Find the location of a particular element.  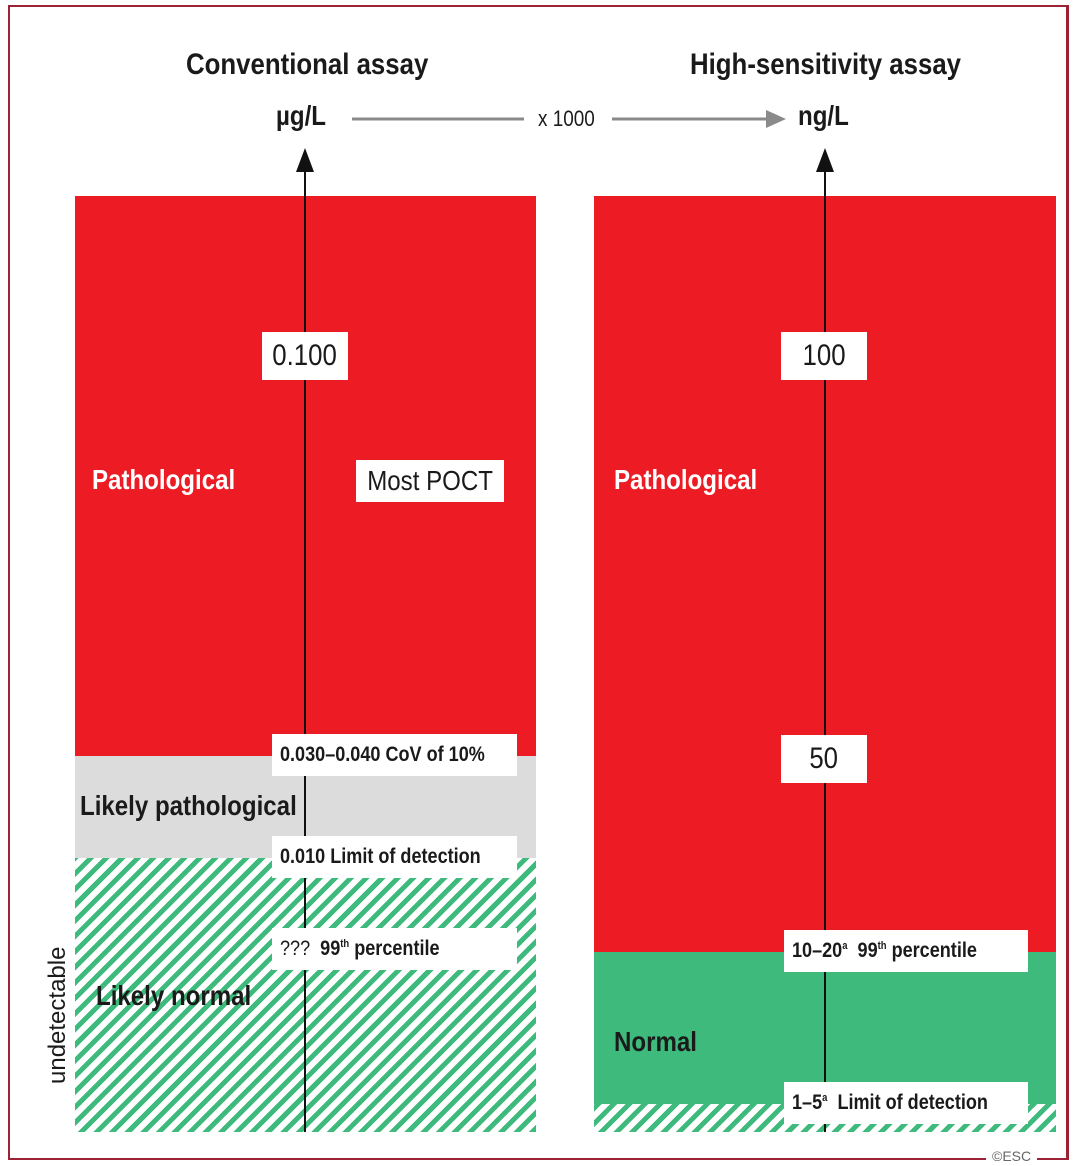

left-axis-line is located at coordinates (305, 650).